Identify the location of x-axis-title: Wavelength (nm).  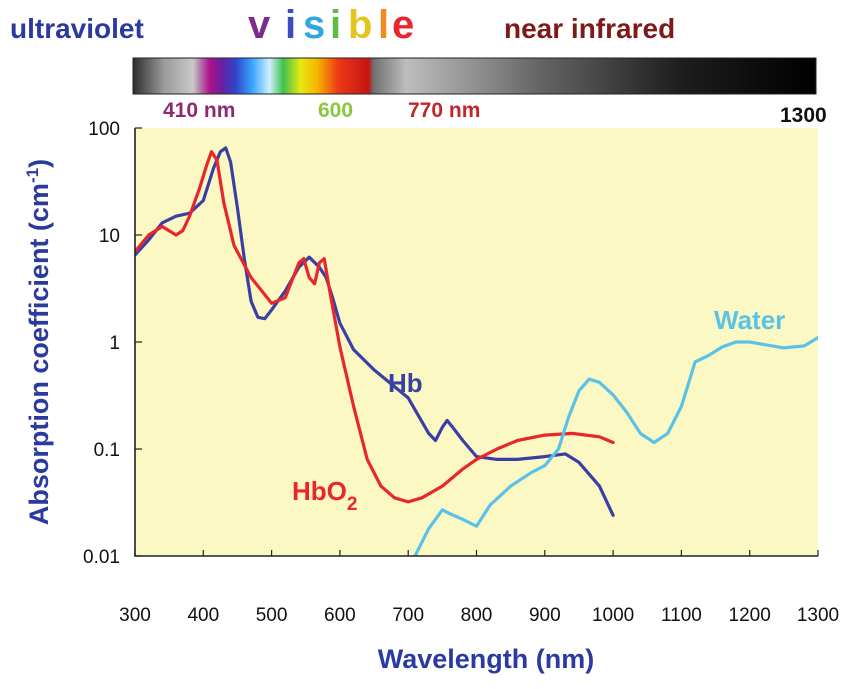
(486, 659).